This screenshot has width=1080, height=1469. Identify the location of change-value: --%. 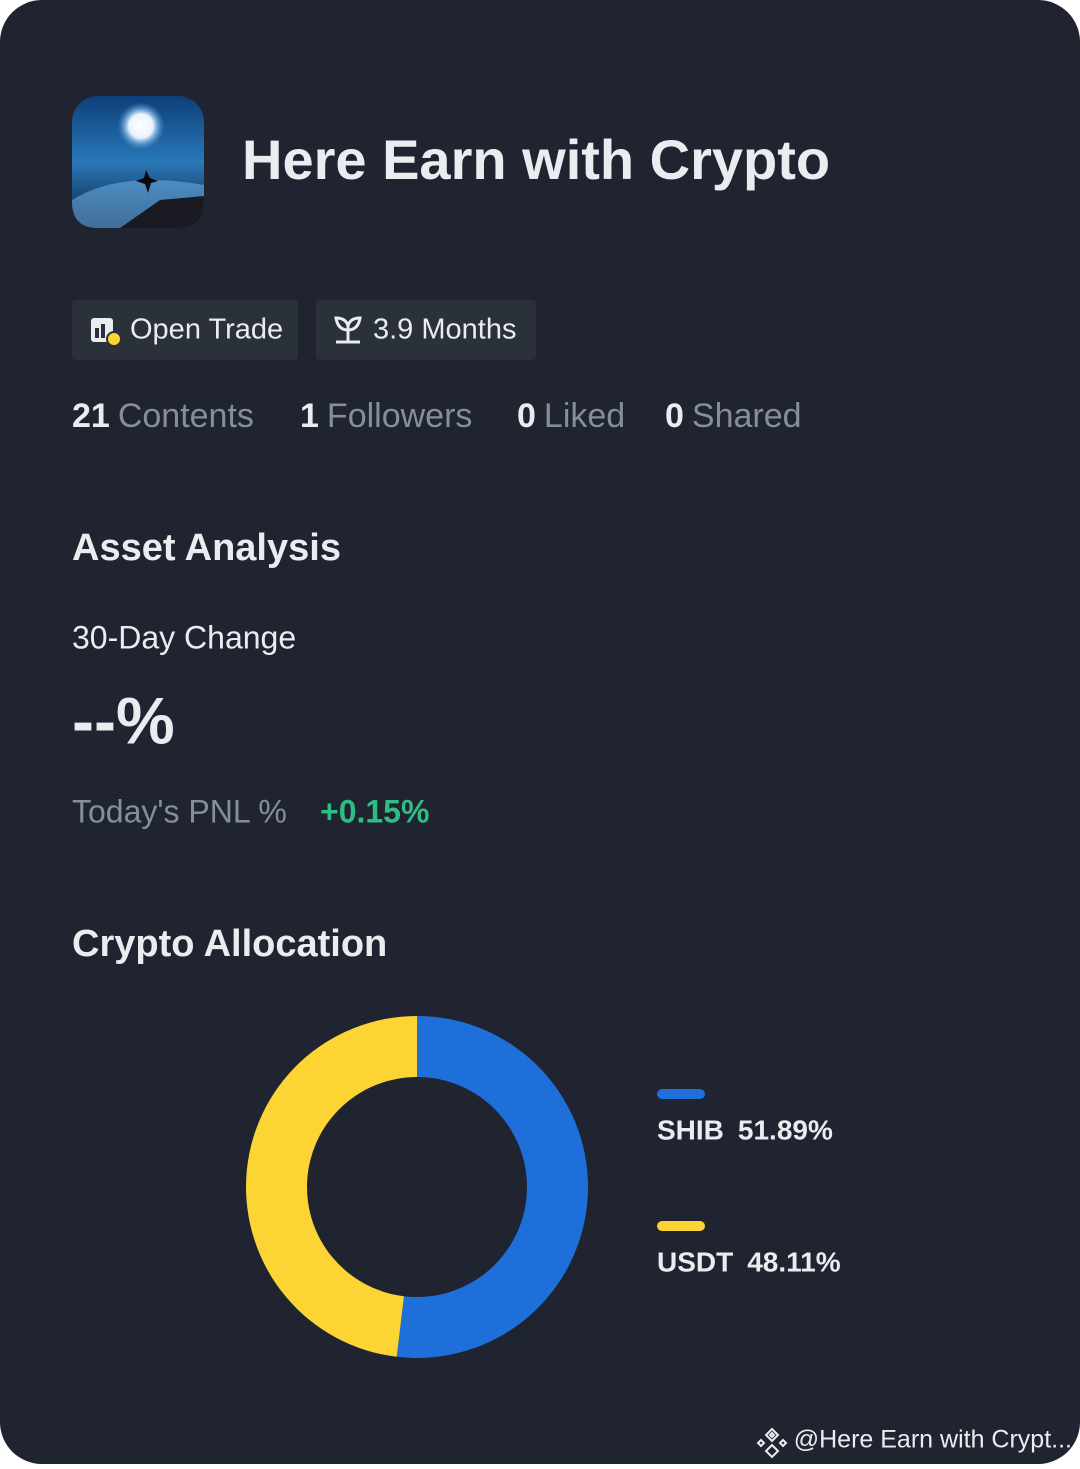
(123, 720).